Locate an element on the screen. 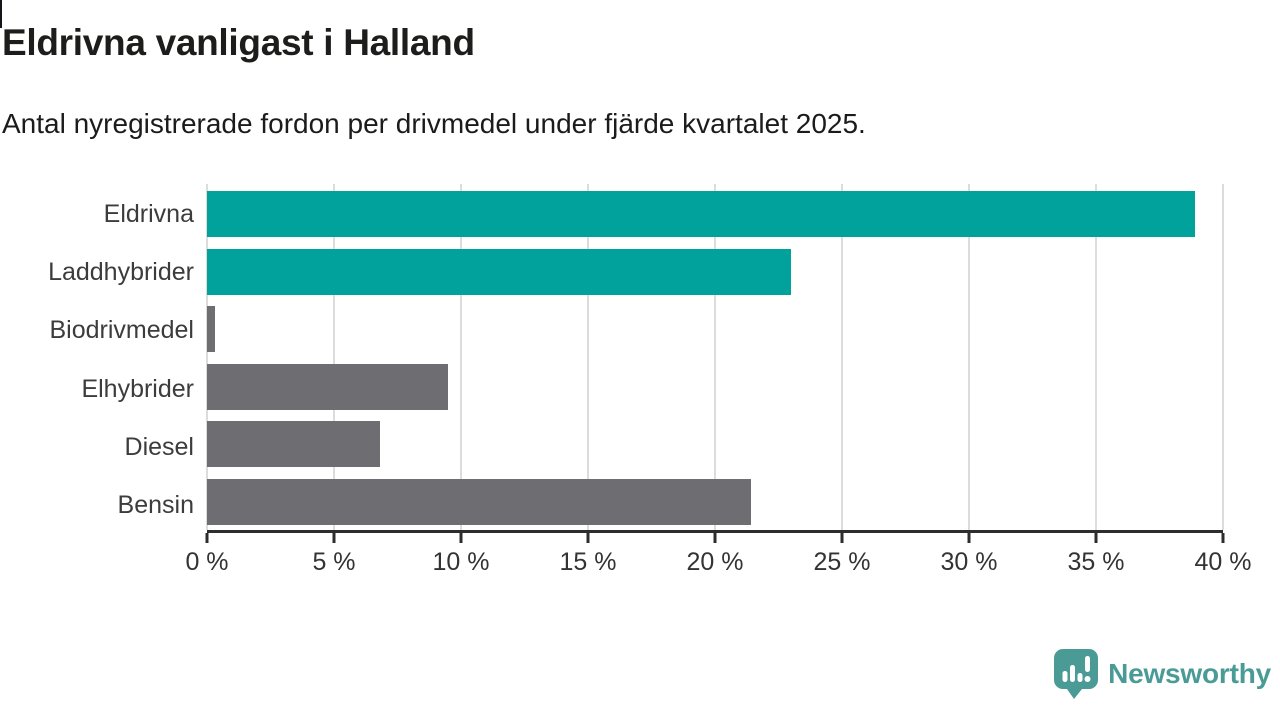 The height and width of the screenshot is (720, 1280). x-axis-tick-label: 20 % is located at coordinates (715, 562).